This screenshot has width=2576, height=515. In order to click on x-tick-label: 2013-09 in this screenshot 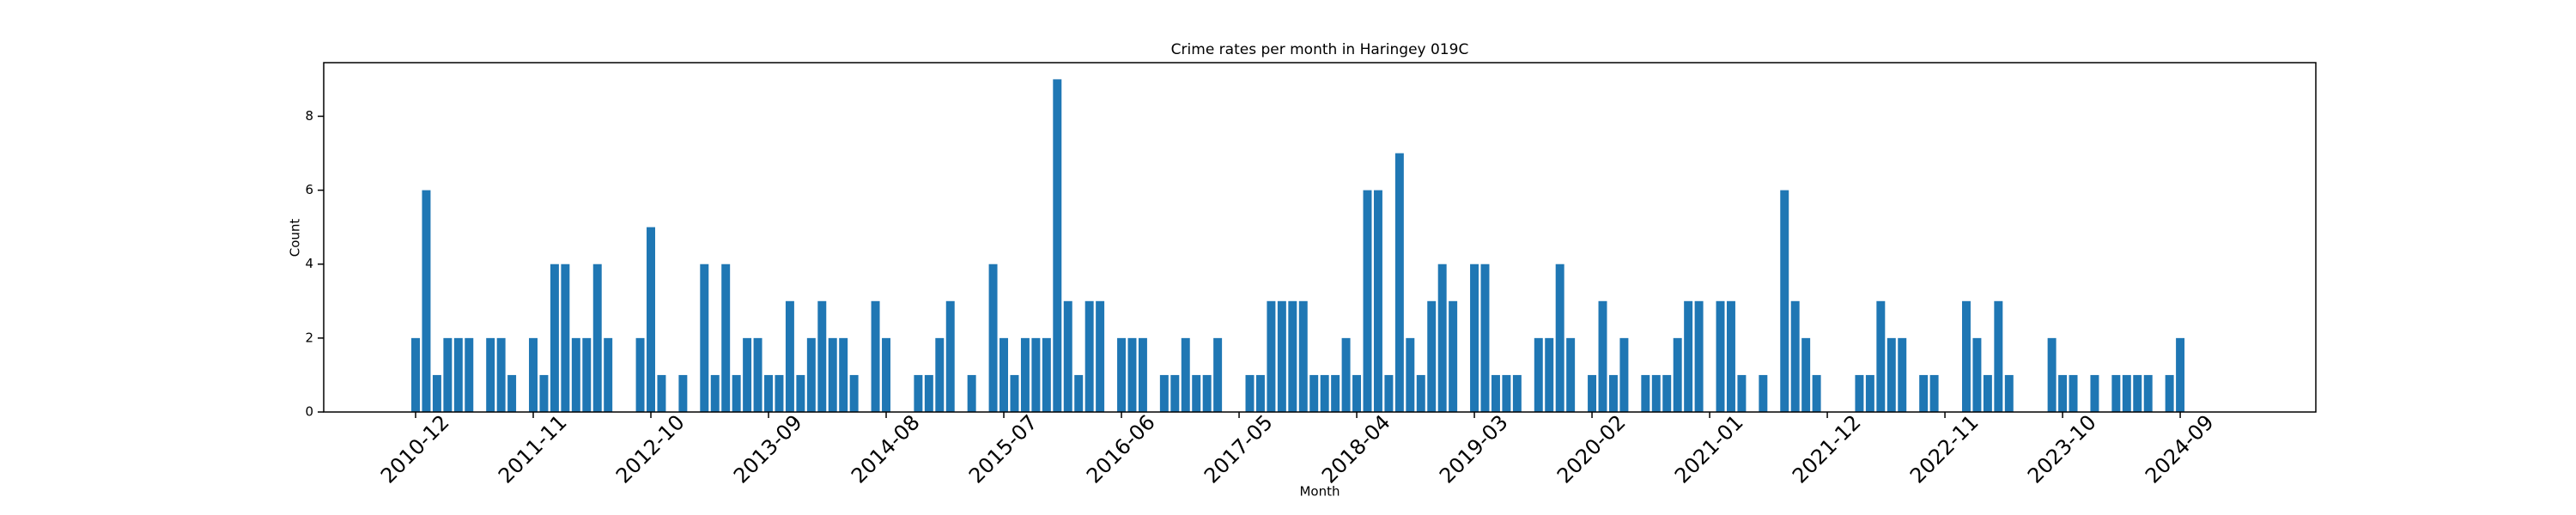, I will do `click(768, 449)`.